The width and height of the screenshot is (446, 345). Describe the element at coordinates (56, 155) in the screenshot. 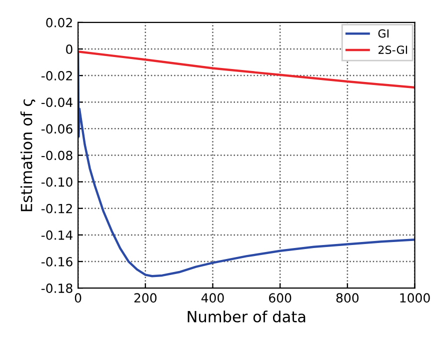

I see `y-tick-label: -0.08` at that location.